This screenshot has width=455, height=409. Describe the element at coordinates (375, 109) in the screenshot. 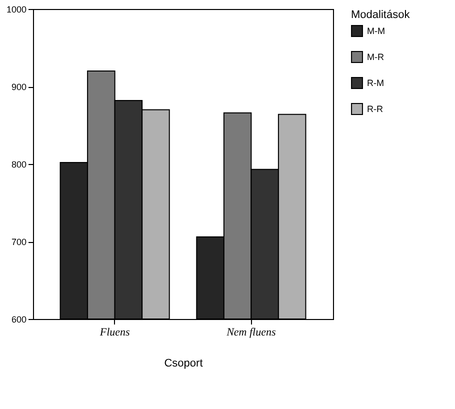

I see `legend-label: R-R` at that location.